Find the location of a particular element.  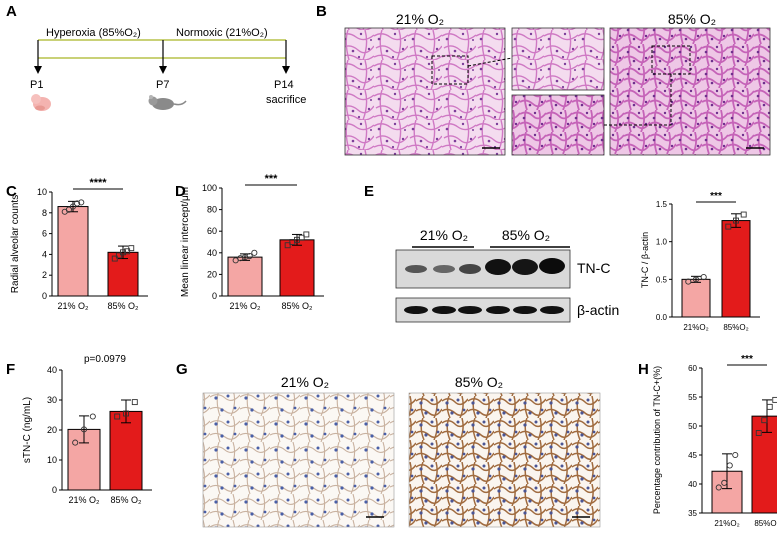

y-axis-label-h: Percentage contribution of TN-C+(%) is located at coordinates (657, 440).